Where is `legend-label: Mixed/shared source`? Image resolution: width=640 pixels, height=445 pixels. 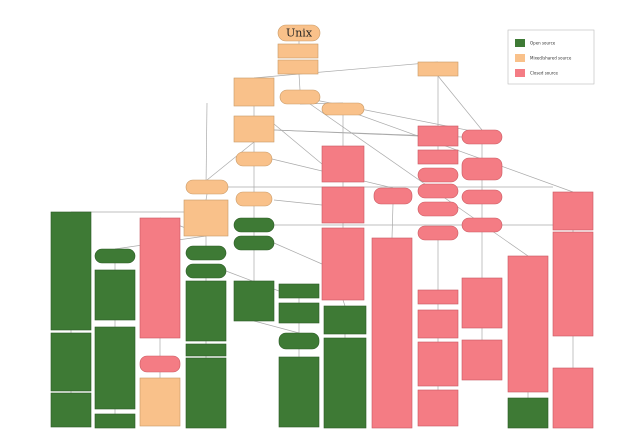
legend-label: Mixed/shared source is located at coordinates (551, 58).